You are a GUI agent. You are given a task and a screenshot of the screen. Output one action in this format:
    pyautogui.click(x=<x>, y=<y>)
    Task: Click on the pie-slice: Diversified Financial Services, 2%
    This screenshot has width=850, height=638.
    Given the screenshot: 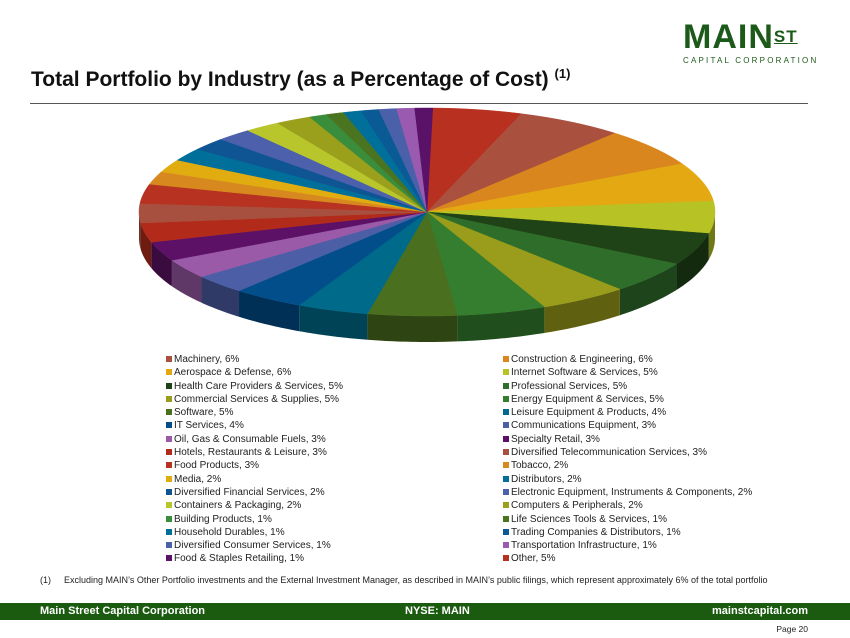 What is the action you would take?
    pyautogui.click(x=312, y=176)
    